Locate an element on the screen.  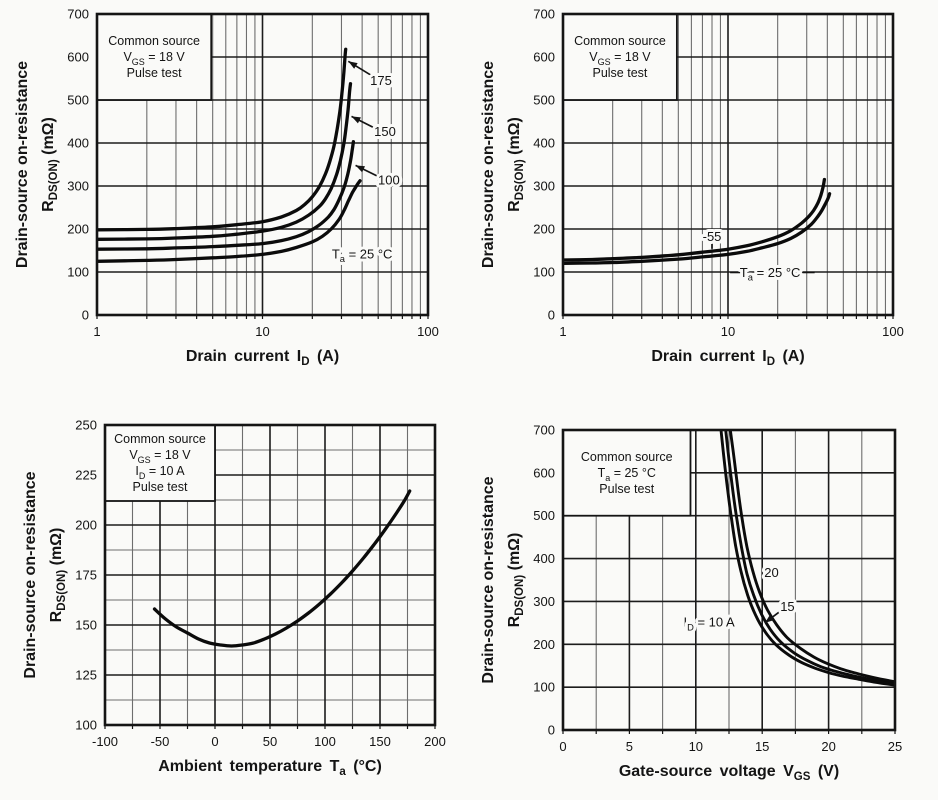
series-id-15a is located at coordinates (809, 558).